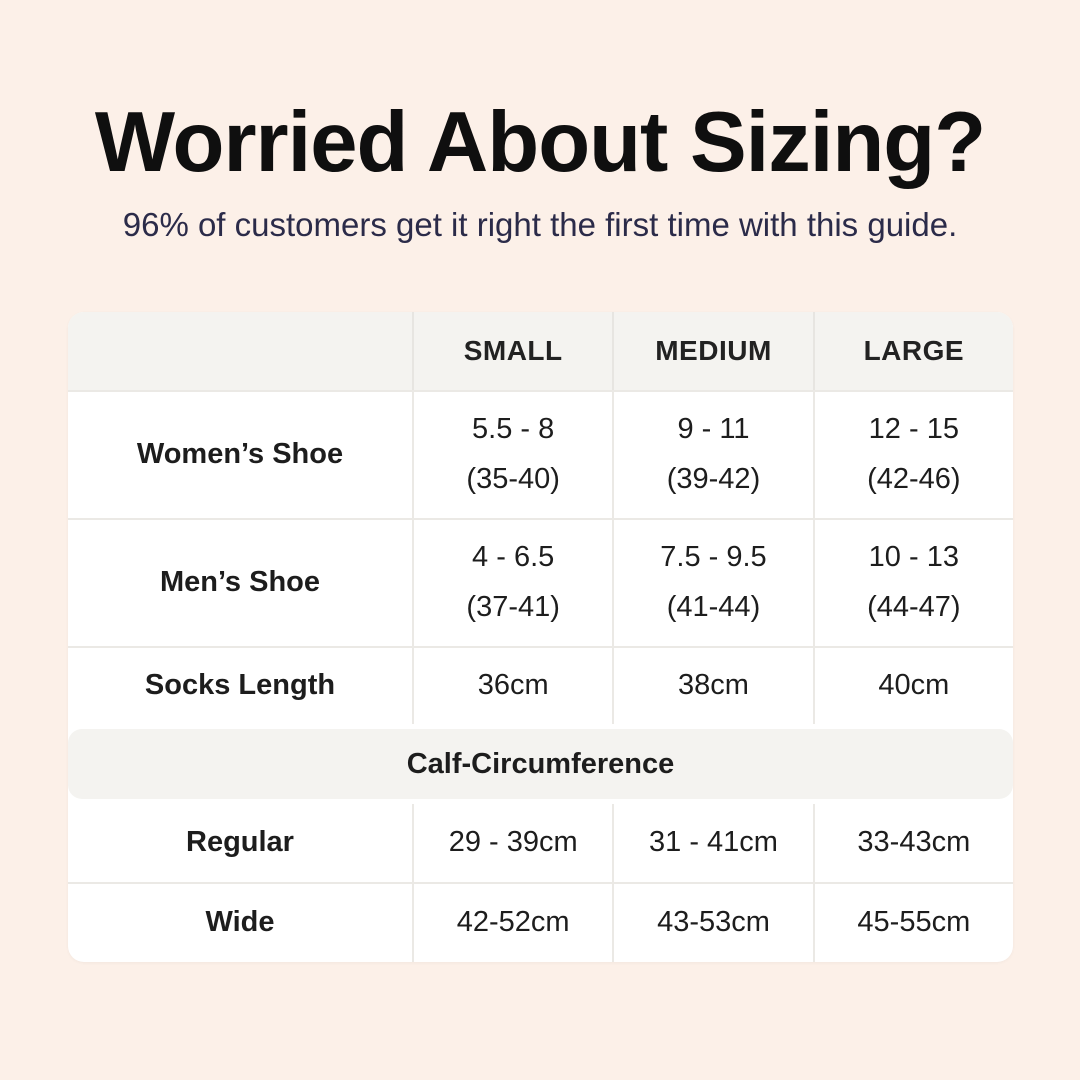  Describe the element at coordinates (240, 685) in the screenshot. I see `row-label-socks-length: Socks Length` at that location.